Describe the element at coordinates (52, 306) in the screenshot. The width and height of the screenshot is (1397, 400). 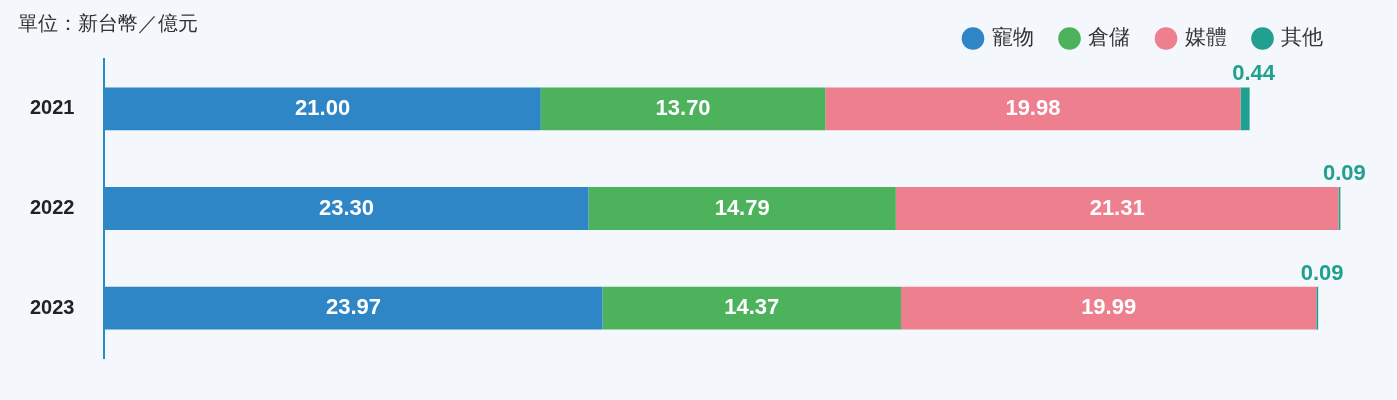
I see `y-tick-label: 2023` at that location.